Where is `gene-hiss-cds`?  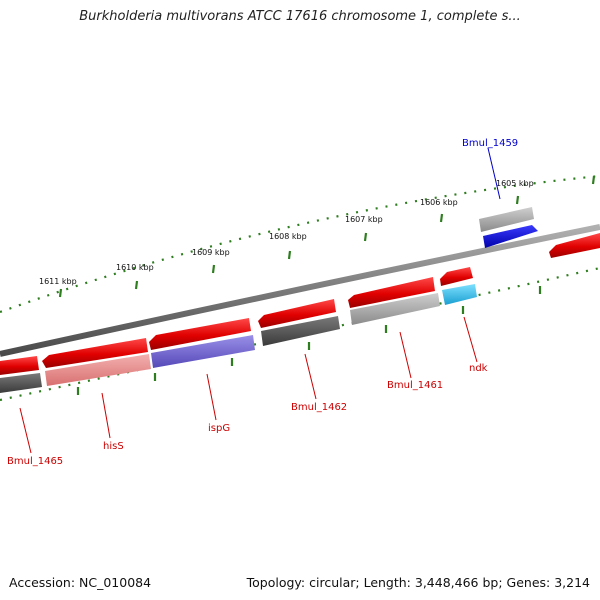
gene-hiss-cds is located at coordinates (98, 370).